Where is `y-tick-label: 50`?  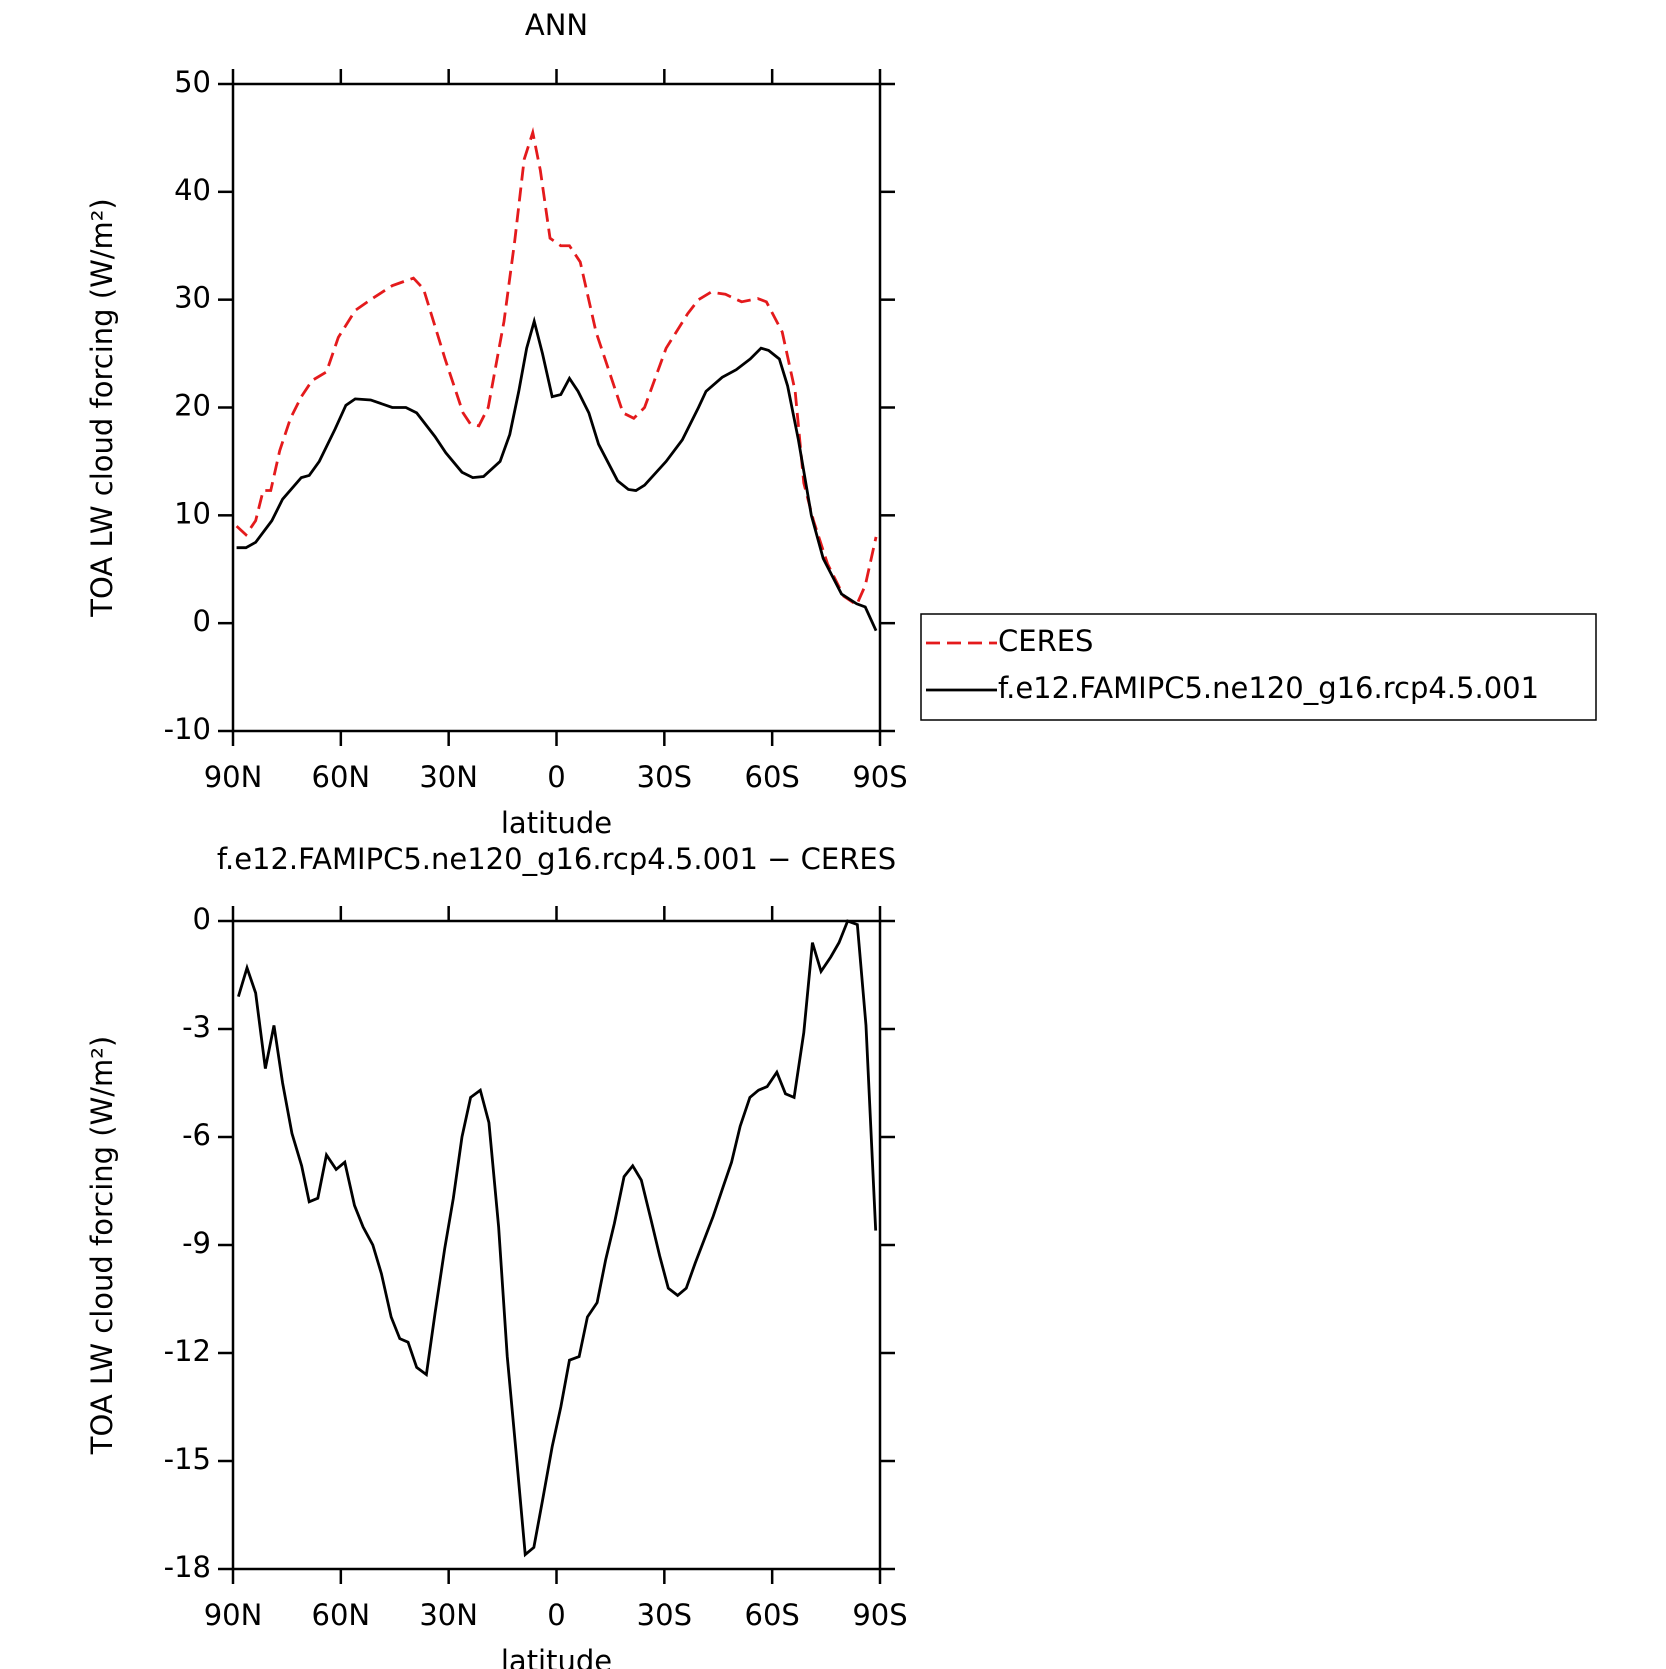
y-tick-label: 50 is located at coordinates (192, 82).